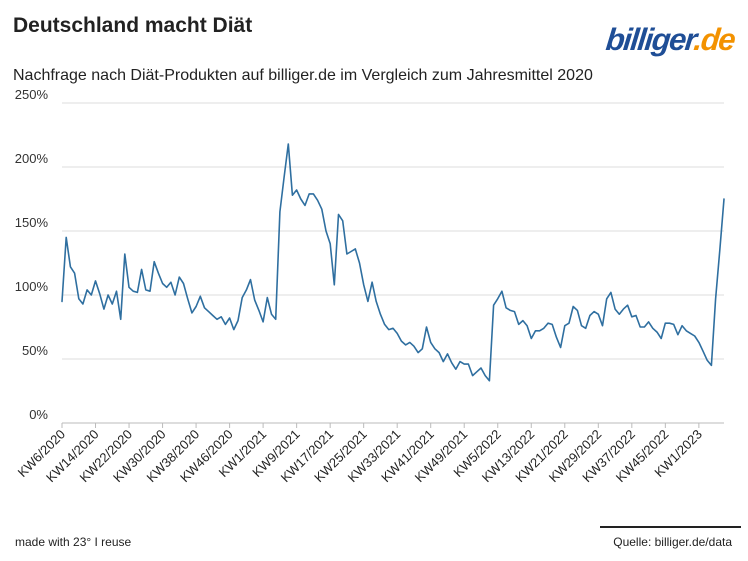  I want to click on chart-title: Deutschland macht Diät, so click(133, 25).